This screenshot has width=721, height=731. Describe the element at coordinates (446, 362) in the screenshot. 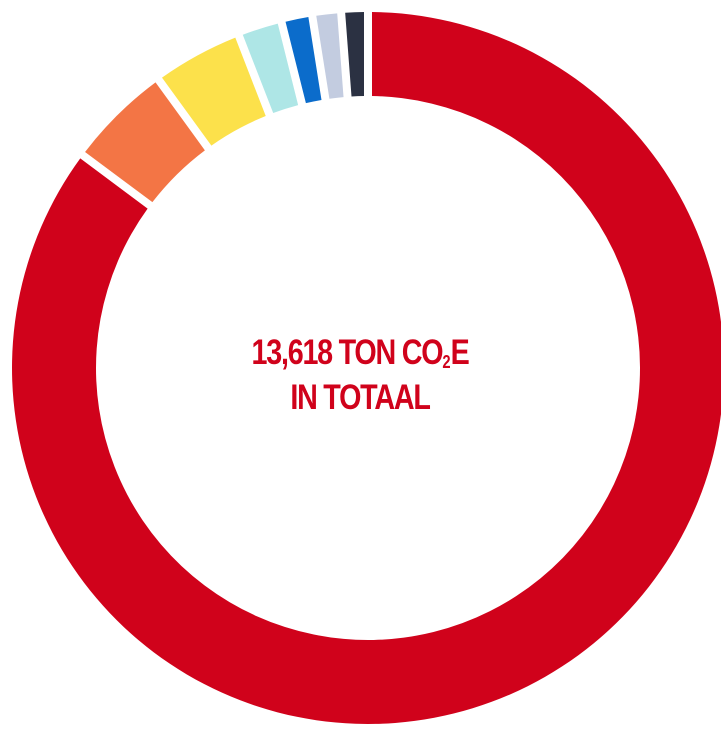

I see `co2-subscript: 2` at that location.